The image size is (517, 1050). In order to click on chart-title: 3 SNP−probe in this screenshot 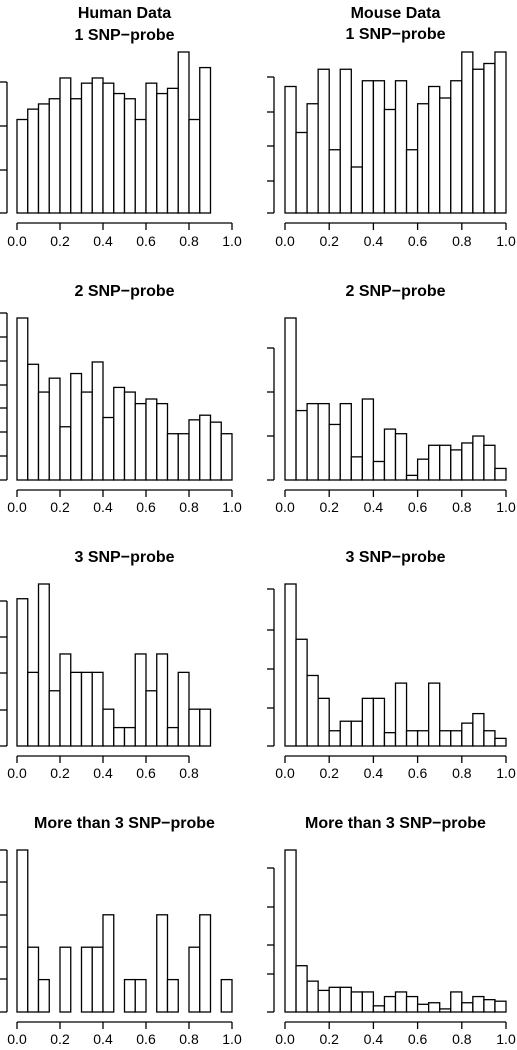, I will do `click(124, 557)`.